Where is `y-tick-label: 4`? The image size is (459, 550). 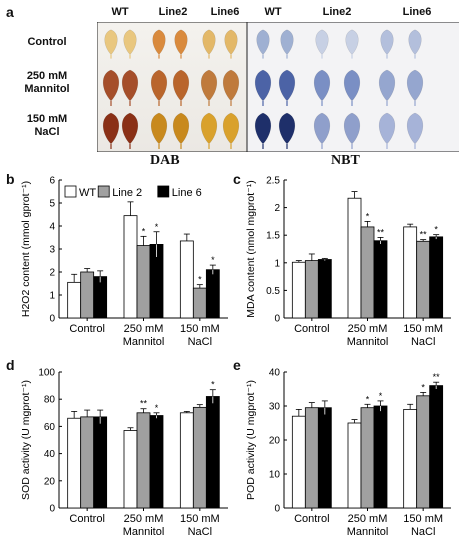
y-tick-label: 4 is located at coordinates (52, 227).